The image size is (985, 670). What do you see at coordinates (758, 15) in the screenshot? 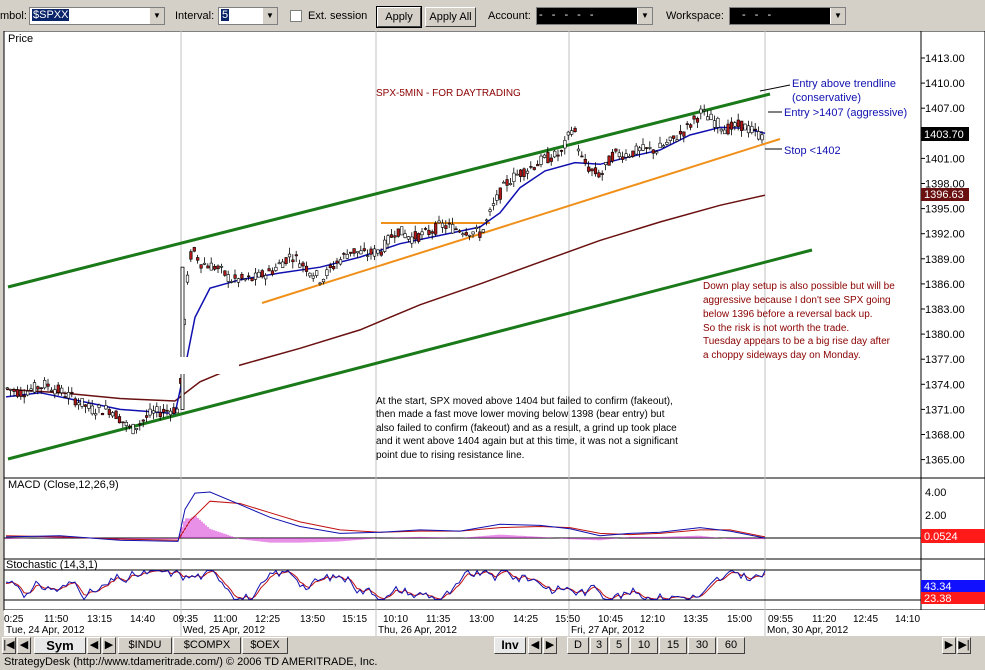
I see `workspace-value: - - -` at bounding box center [758, 15].